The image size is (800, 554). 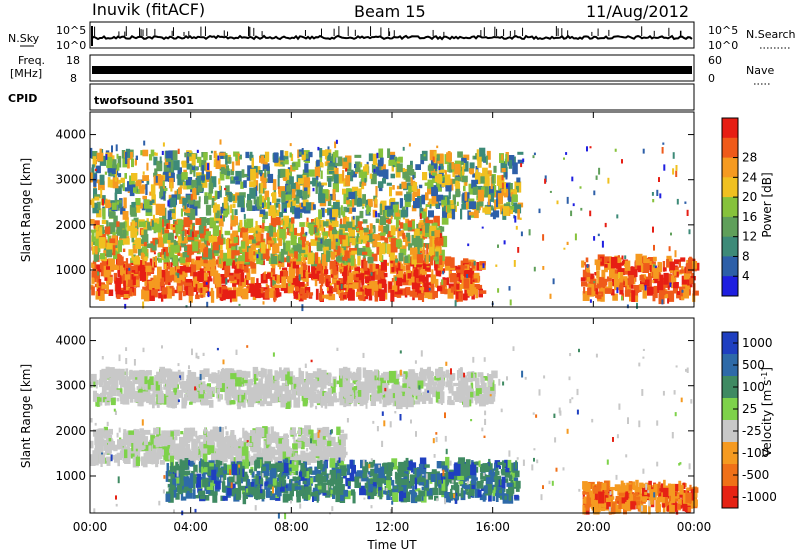 I want to click on power-colorbar-label: Power [dB], so click(x=767, y=204).